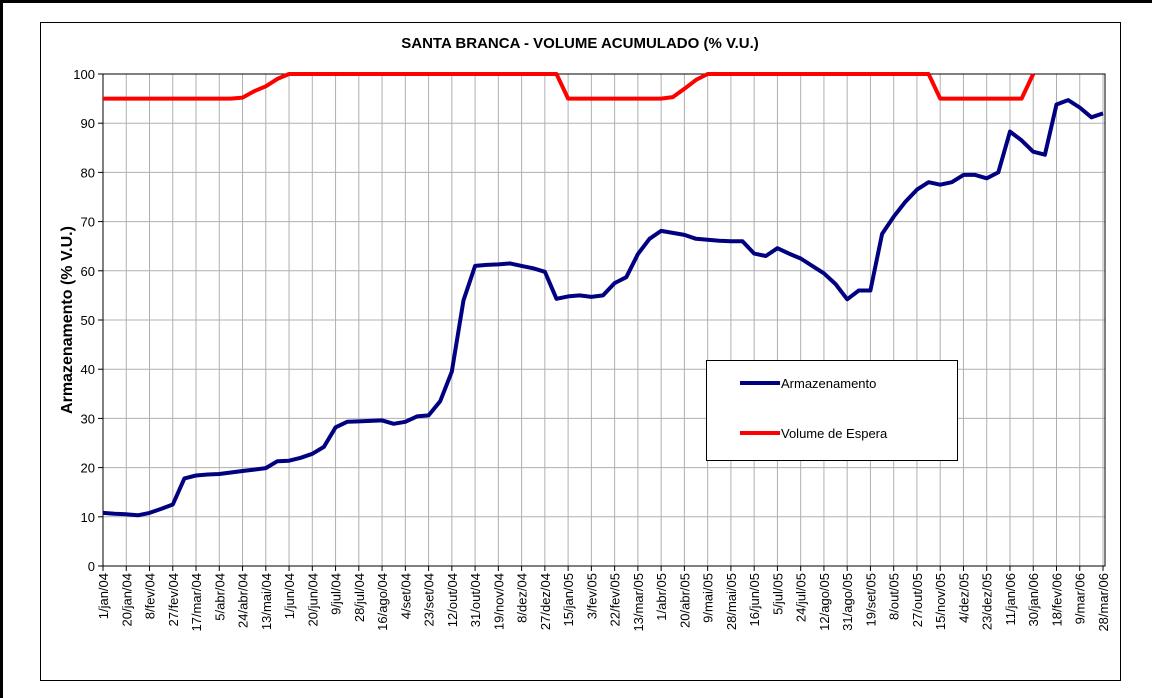 The height and width of the screenshot is (698, 1152). Describe the element at coordinates (150, 596) in the screenshot. I see `x-tick-label: 8/fev/04` at that location.